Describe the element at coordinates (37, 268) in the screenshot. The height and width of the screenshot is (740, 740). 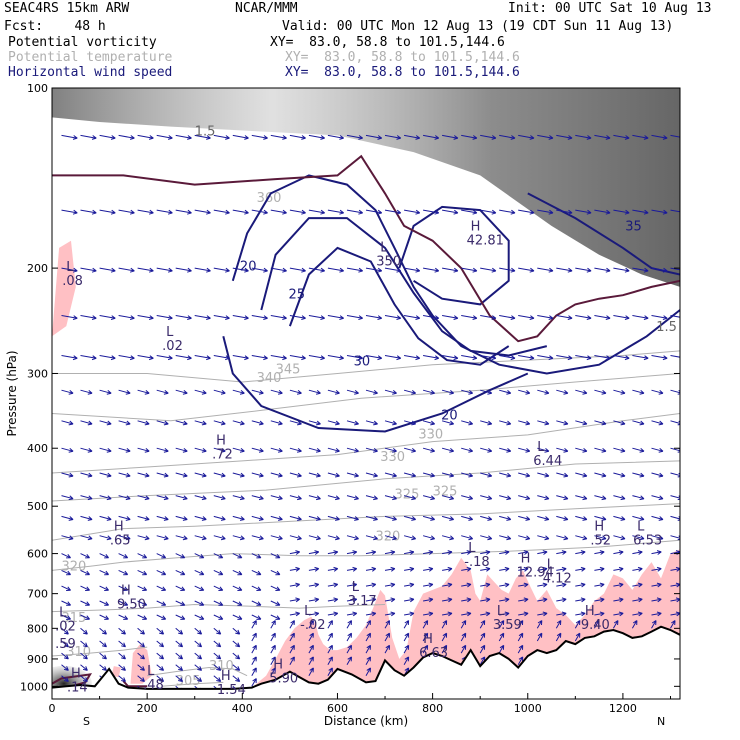
I see `y-tick-label: 200` at that location.